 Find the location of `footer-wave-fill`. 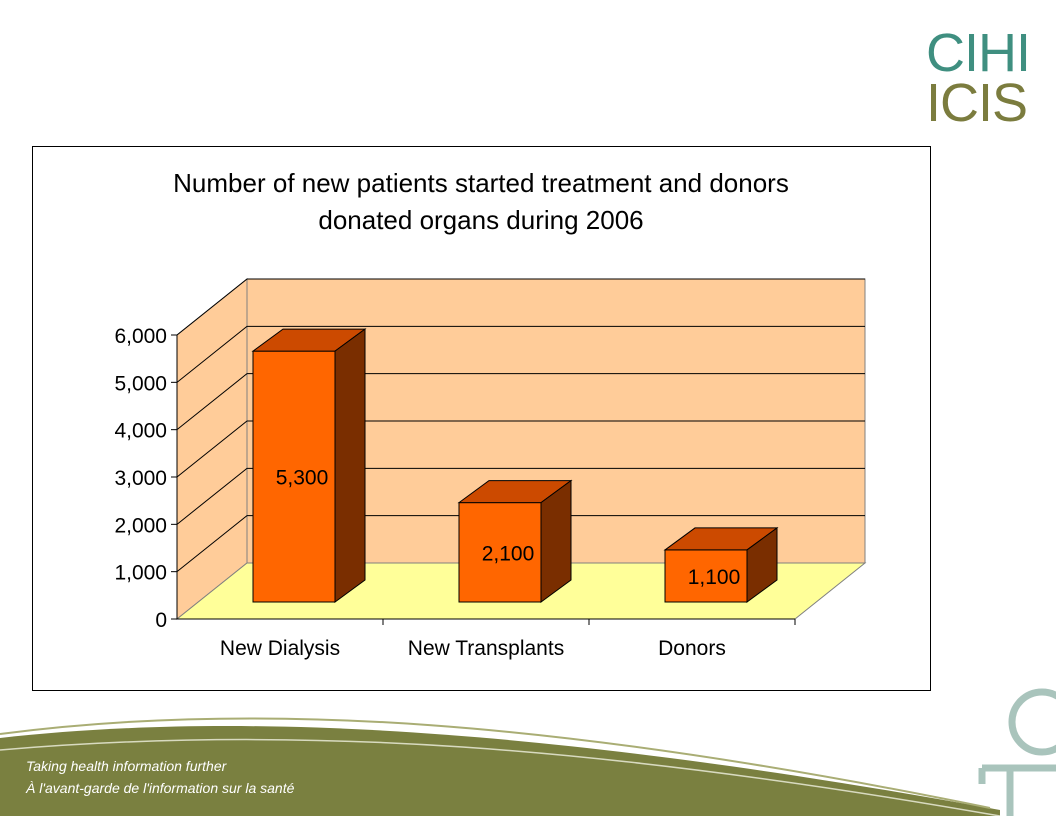

footer-wave-fill is located at coordinates (500, 771).